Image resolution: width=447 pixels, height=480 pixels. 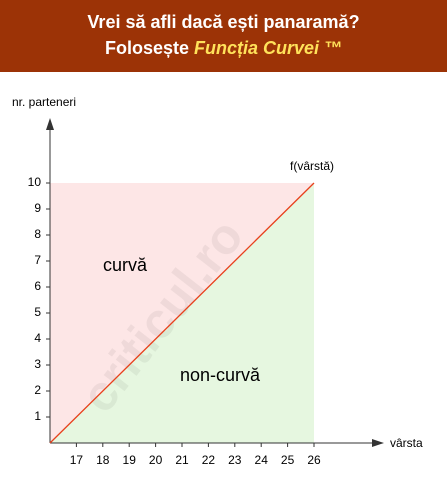 I want to click on header-line: Vrei să afli dacă ești panaramă?, so click(x=223, y=22).